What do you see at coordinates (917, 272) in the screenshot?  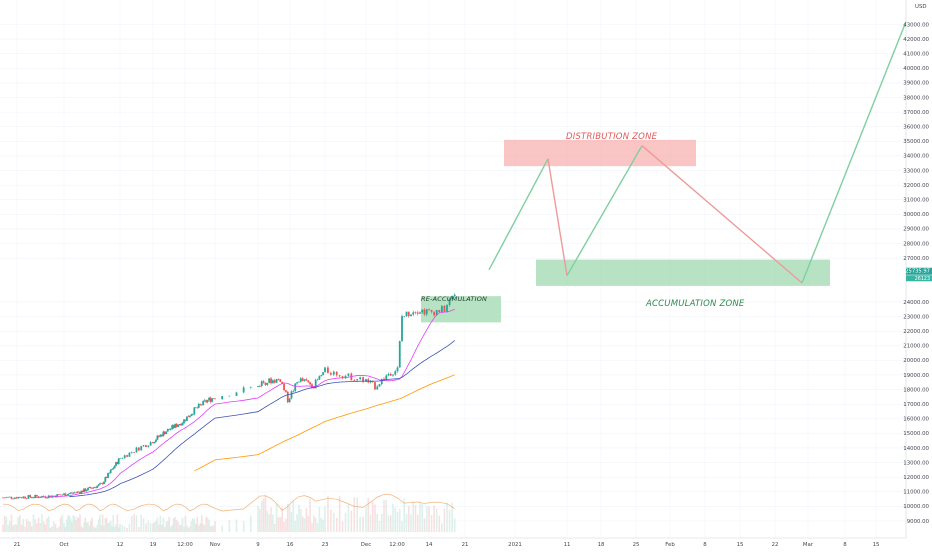 I see `current-price-label: 25735.97` at bounding box center [917, 272].